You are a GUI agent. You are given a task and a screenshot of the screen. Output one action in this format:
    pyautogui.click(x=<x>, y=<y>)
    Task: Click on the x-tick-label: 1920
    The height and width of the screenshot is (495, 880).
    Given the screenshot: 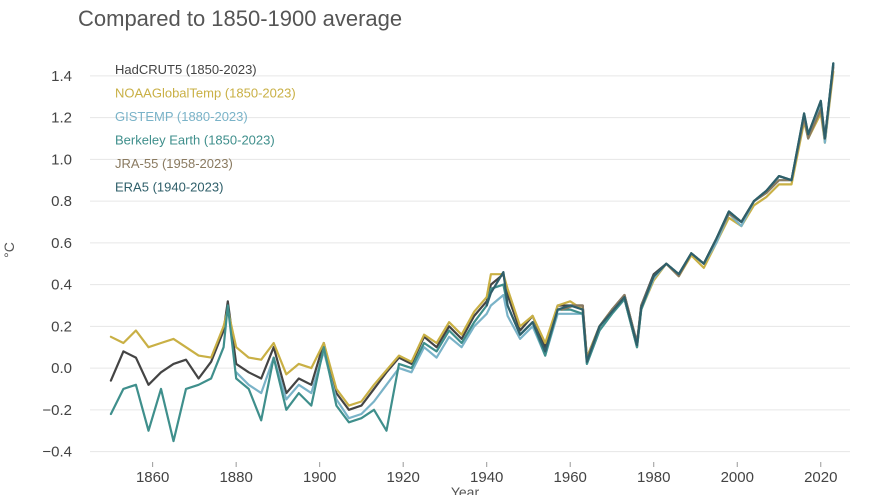 What is the action you would take?
    pyautogui.click(x=402, y=477)
    